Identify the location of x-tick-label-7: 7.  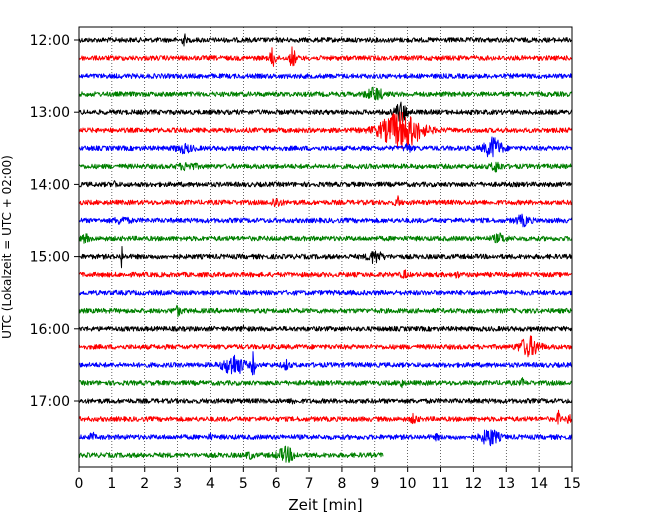
(309, 484).